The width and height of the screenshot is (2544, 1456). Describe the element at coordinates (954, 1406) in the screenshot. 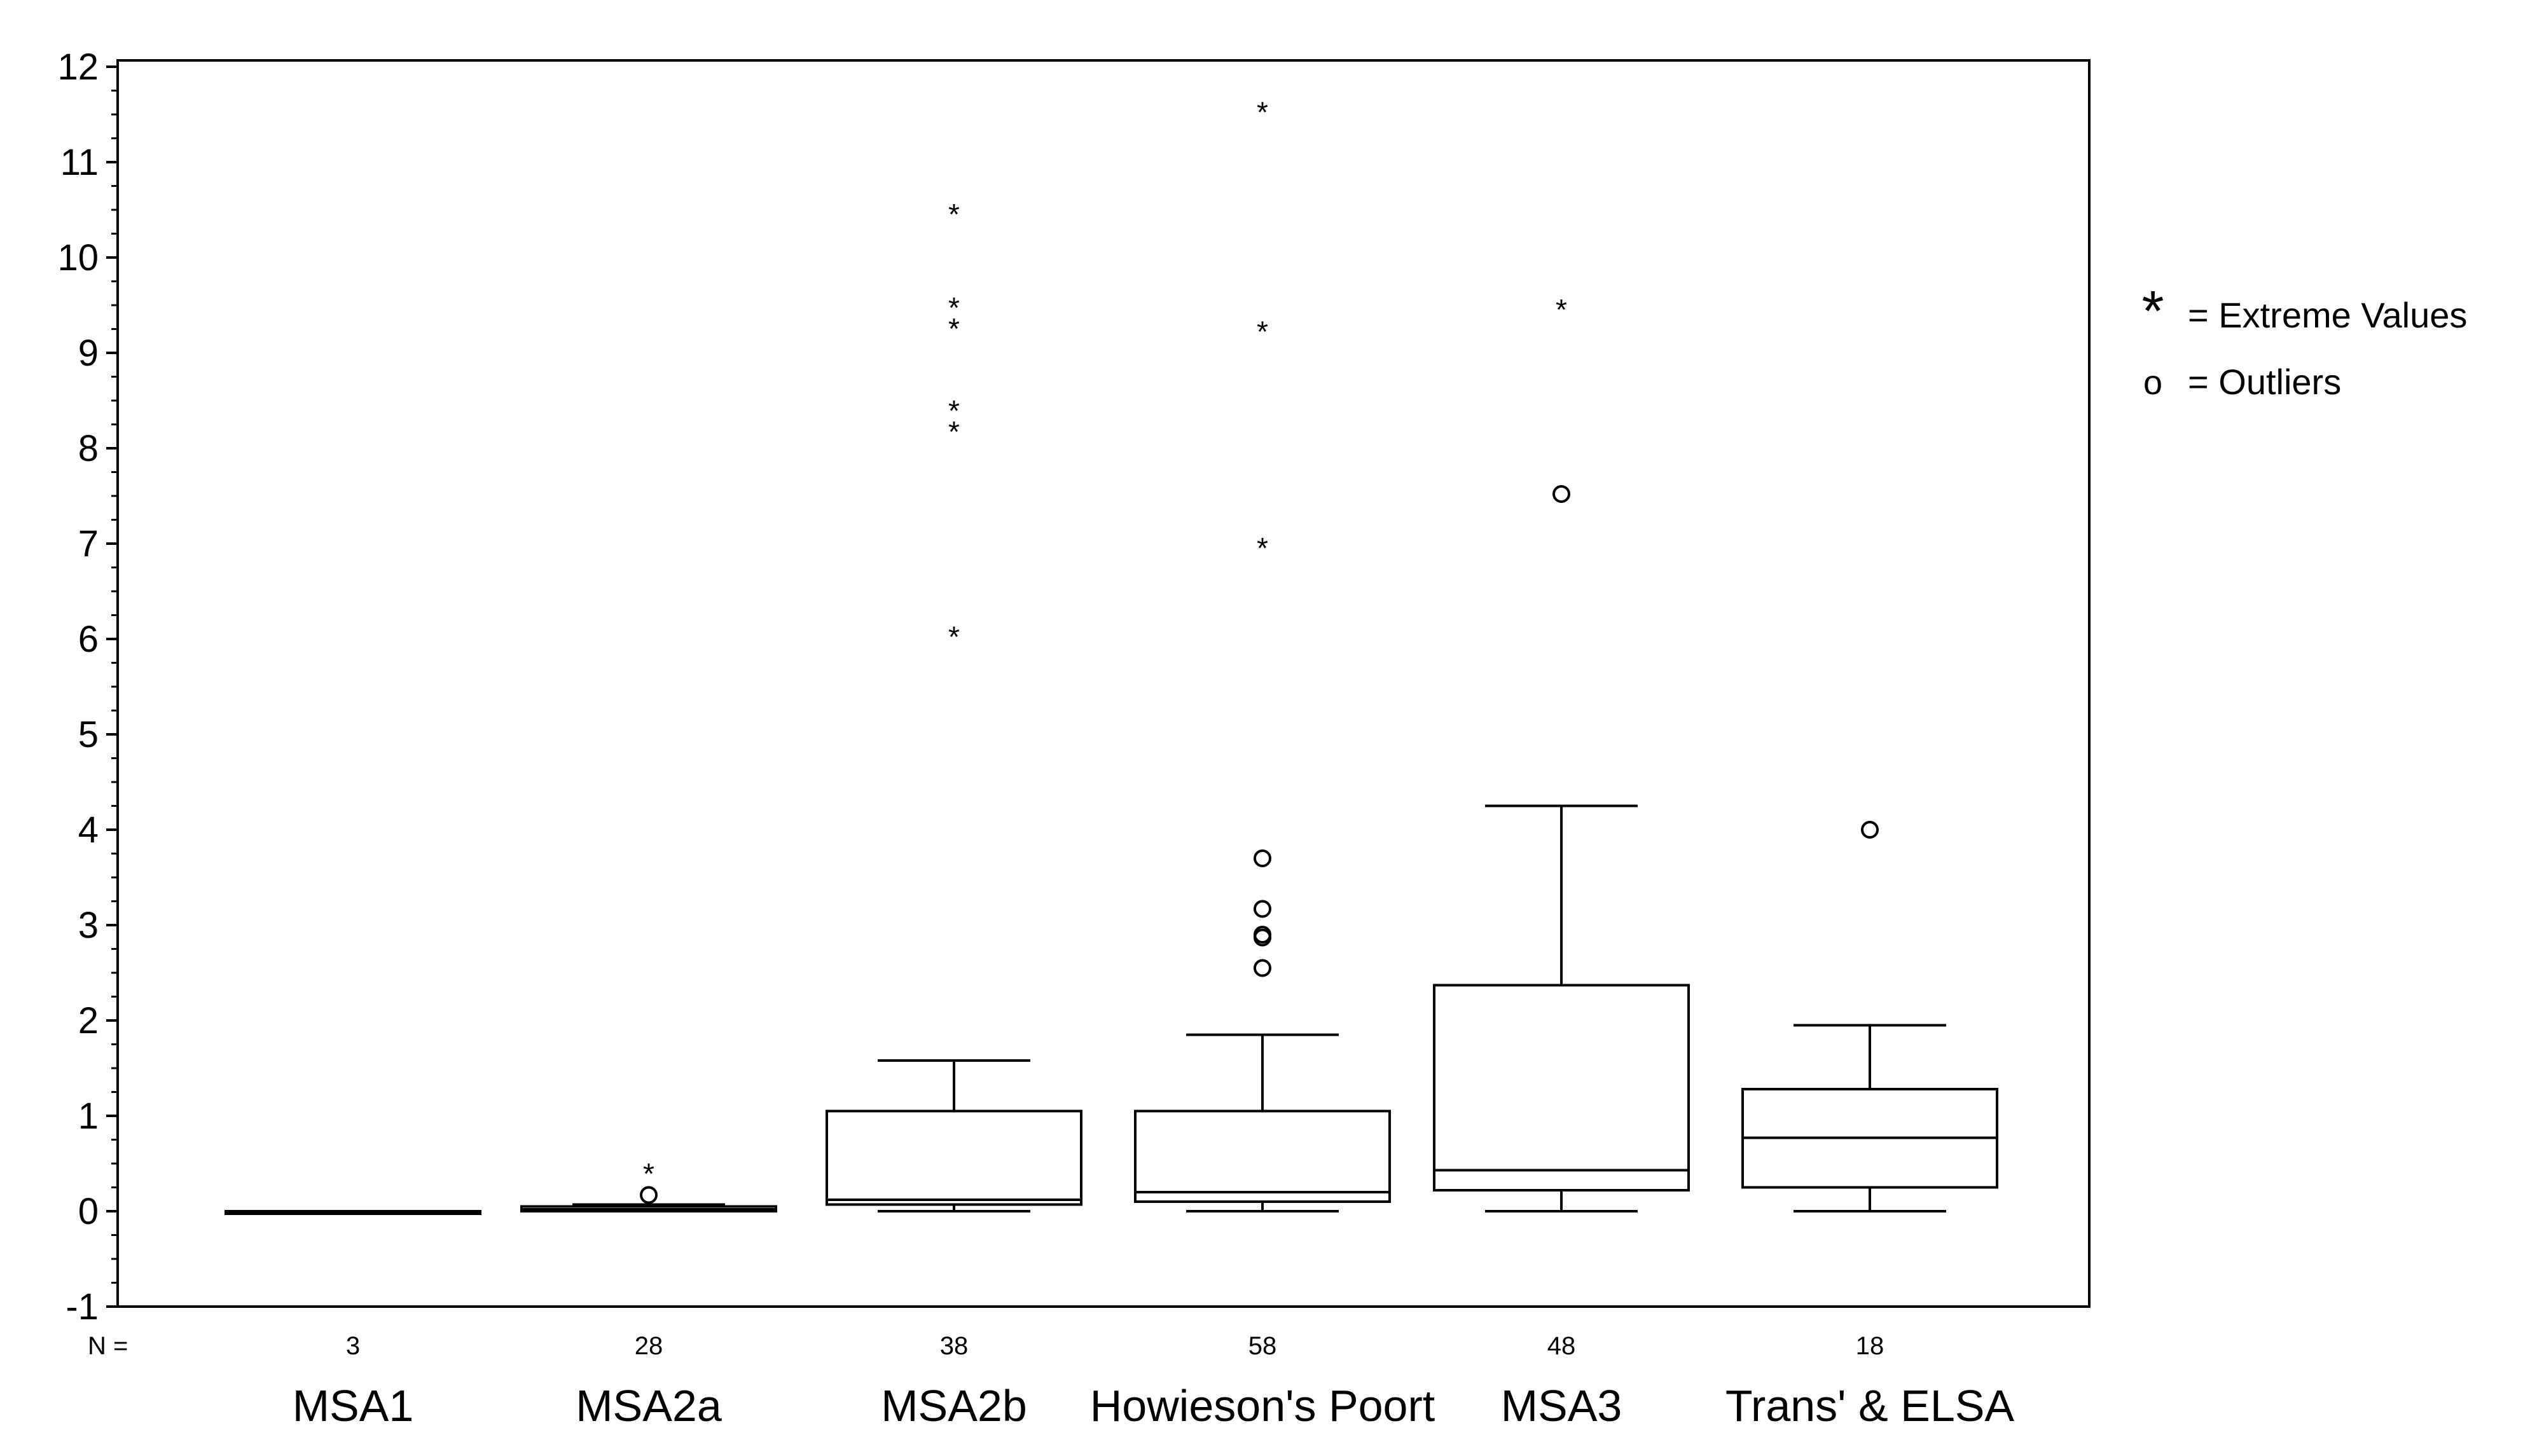

I see `category-label: MSA2b` at that location.